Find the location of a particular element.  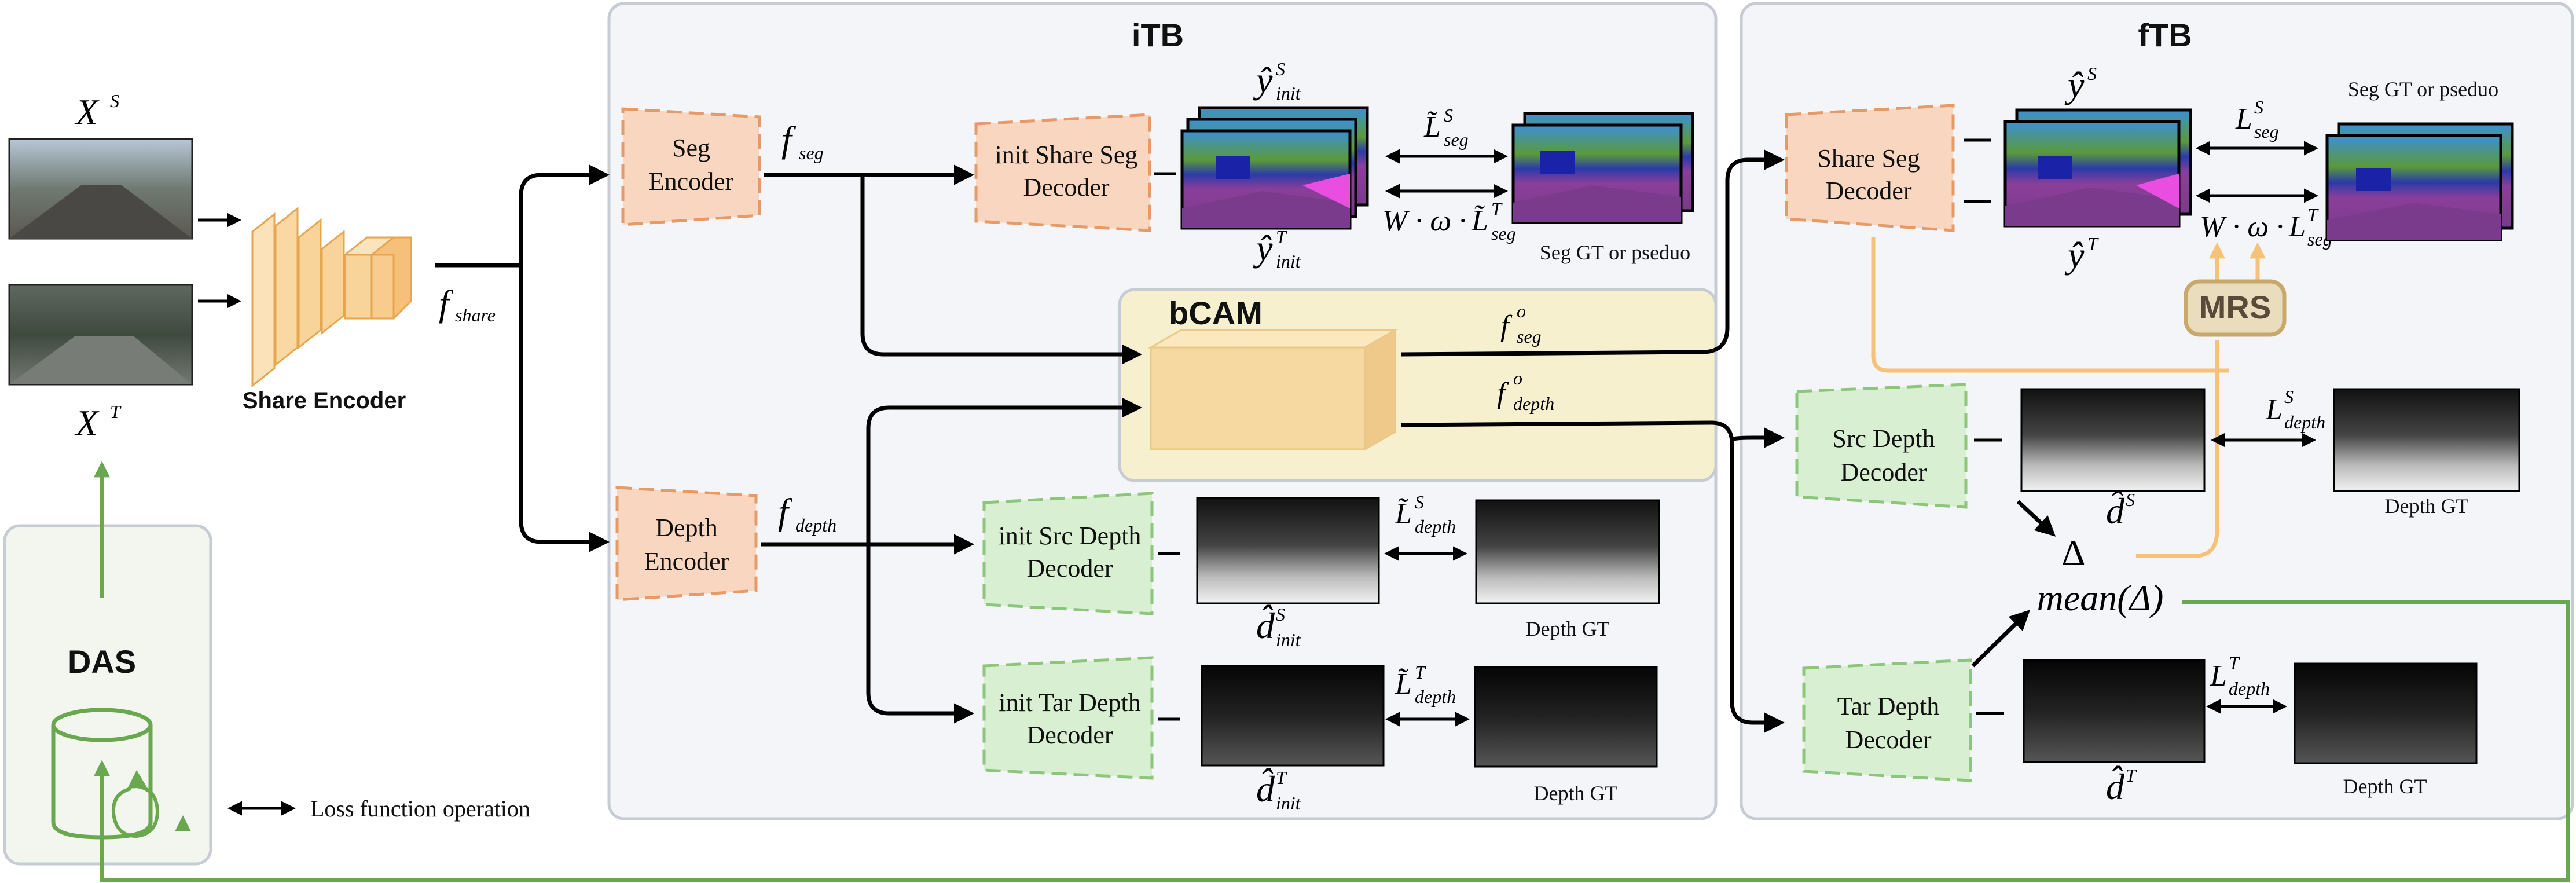

svg-text: init Src Depth is located at coordinates (1070, 536).